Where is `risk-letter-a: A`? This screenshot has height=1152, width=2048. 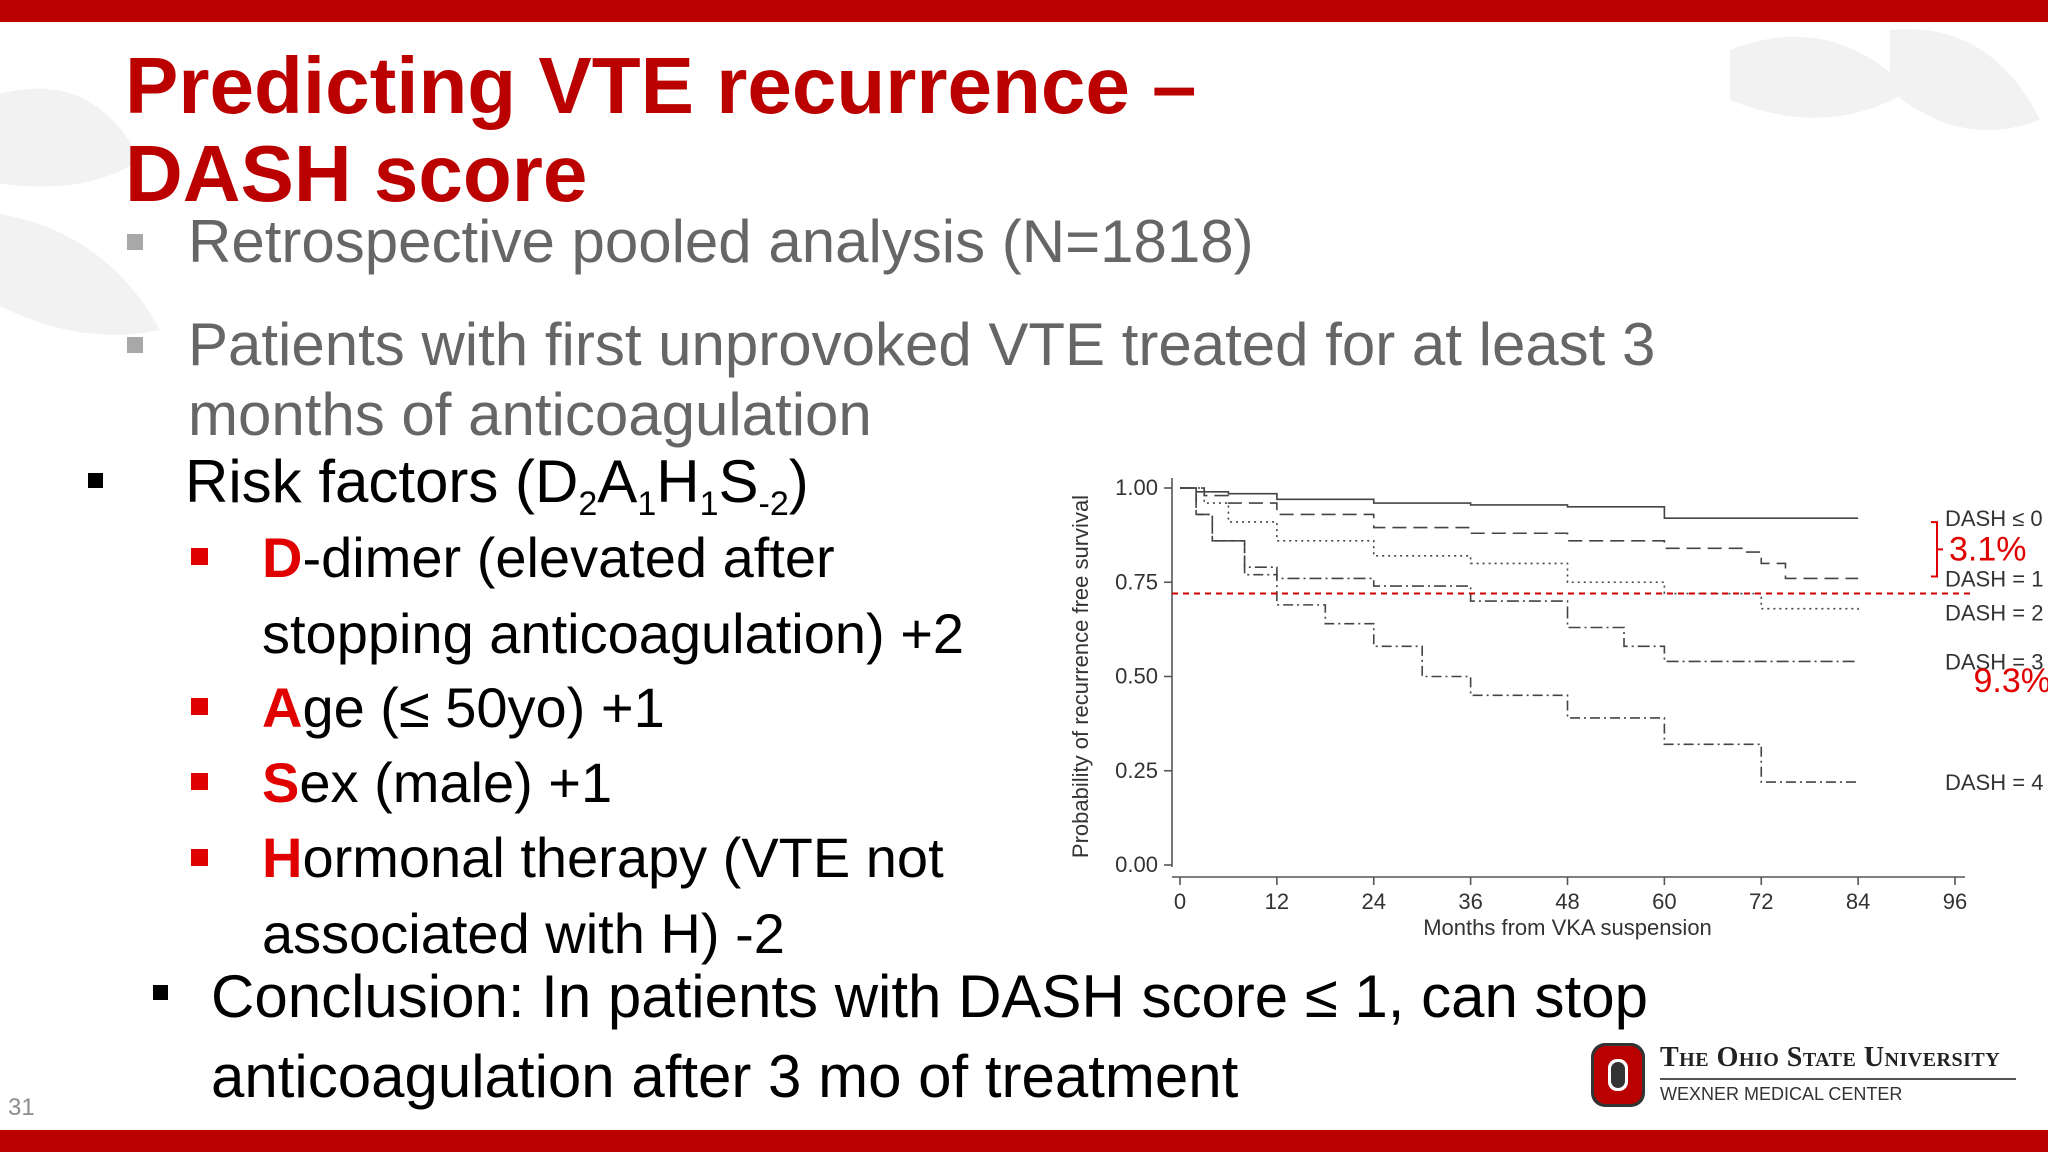
risk-letter-a: A is located at coordinates (617, 481).